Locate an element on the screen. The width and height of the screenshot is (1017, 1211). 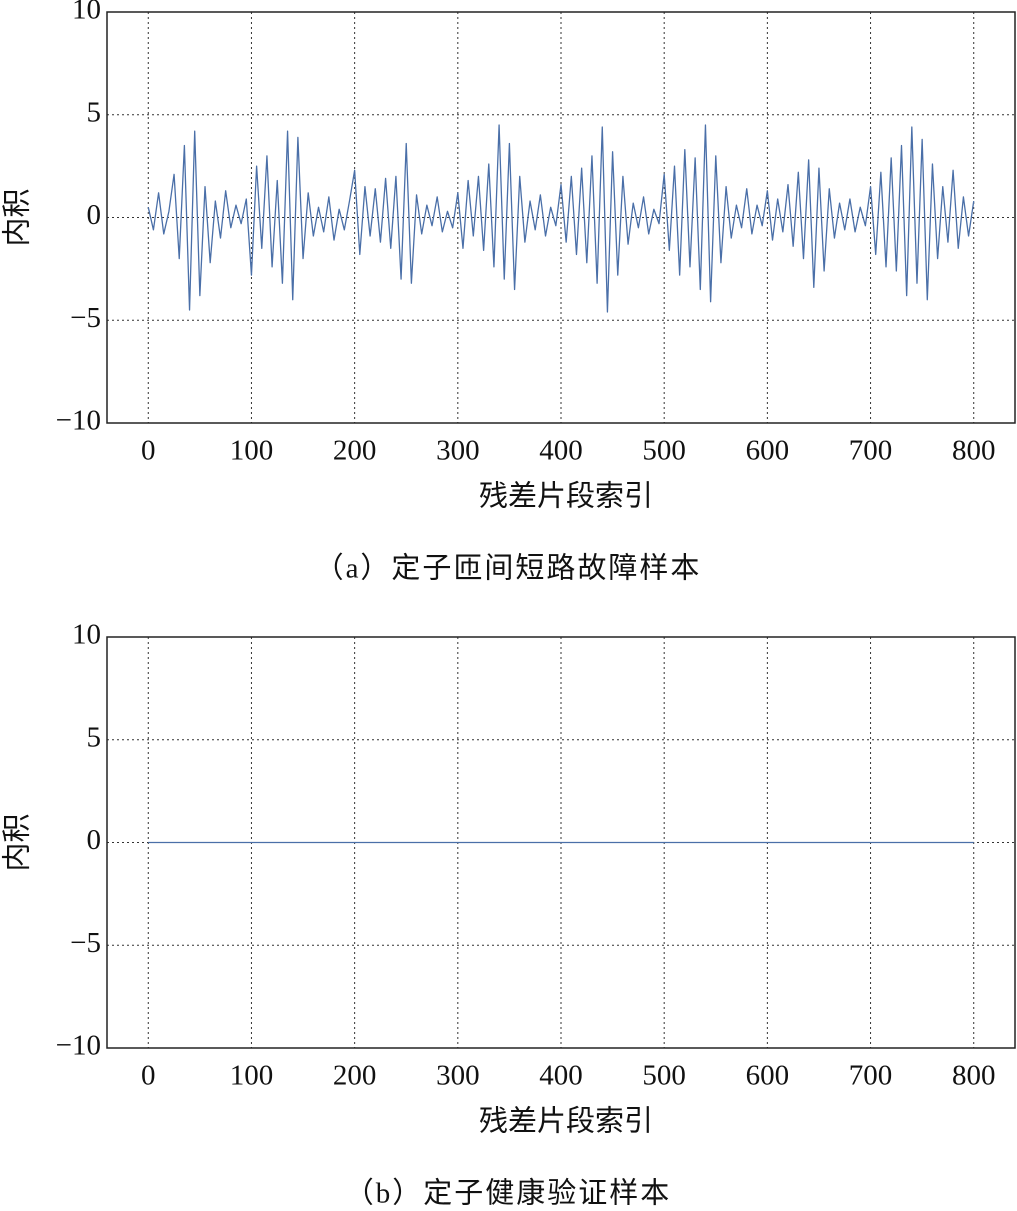
caption: （a）定子匝间短路故障样本 is located at coordinates (508, 568).